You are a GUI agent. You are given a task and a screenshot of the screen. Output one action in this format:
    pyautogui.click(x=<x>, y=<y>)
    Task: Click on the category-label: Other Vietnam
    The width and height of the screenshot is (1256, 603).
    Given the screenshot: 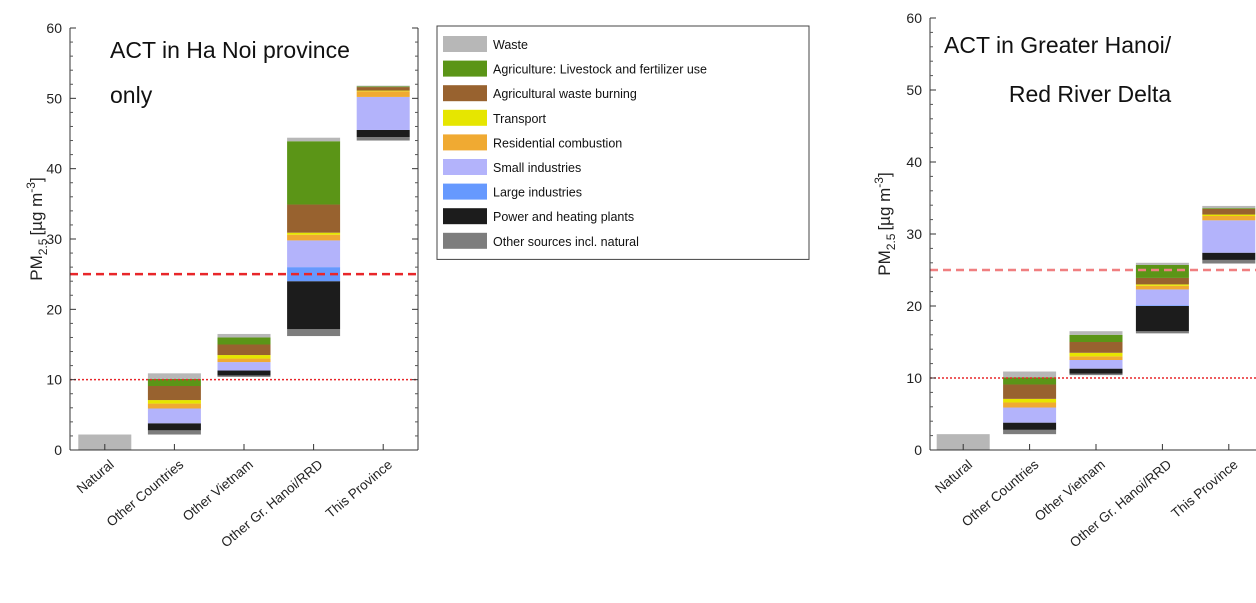 What is the action you would take?
    pyautogui.click(x=218, y=490)
    